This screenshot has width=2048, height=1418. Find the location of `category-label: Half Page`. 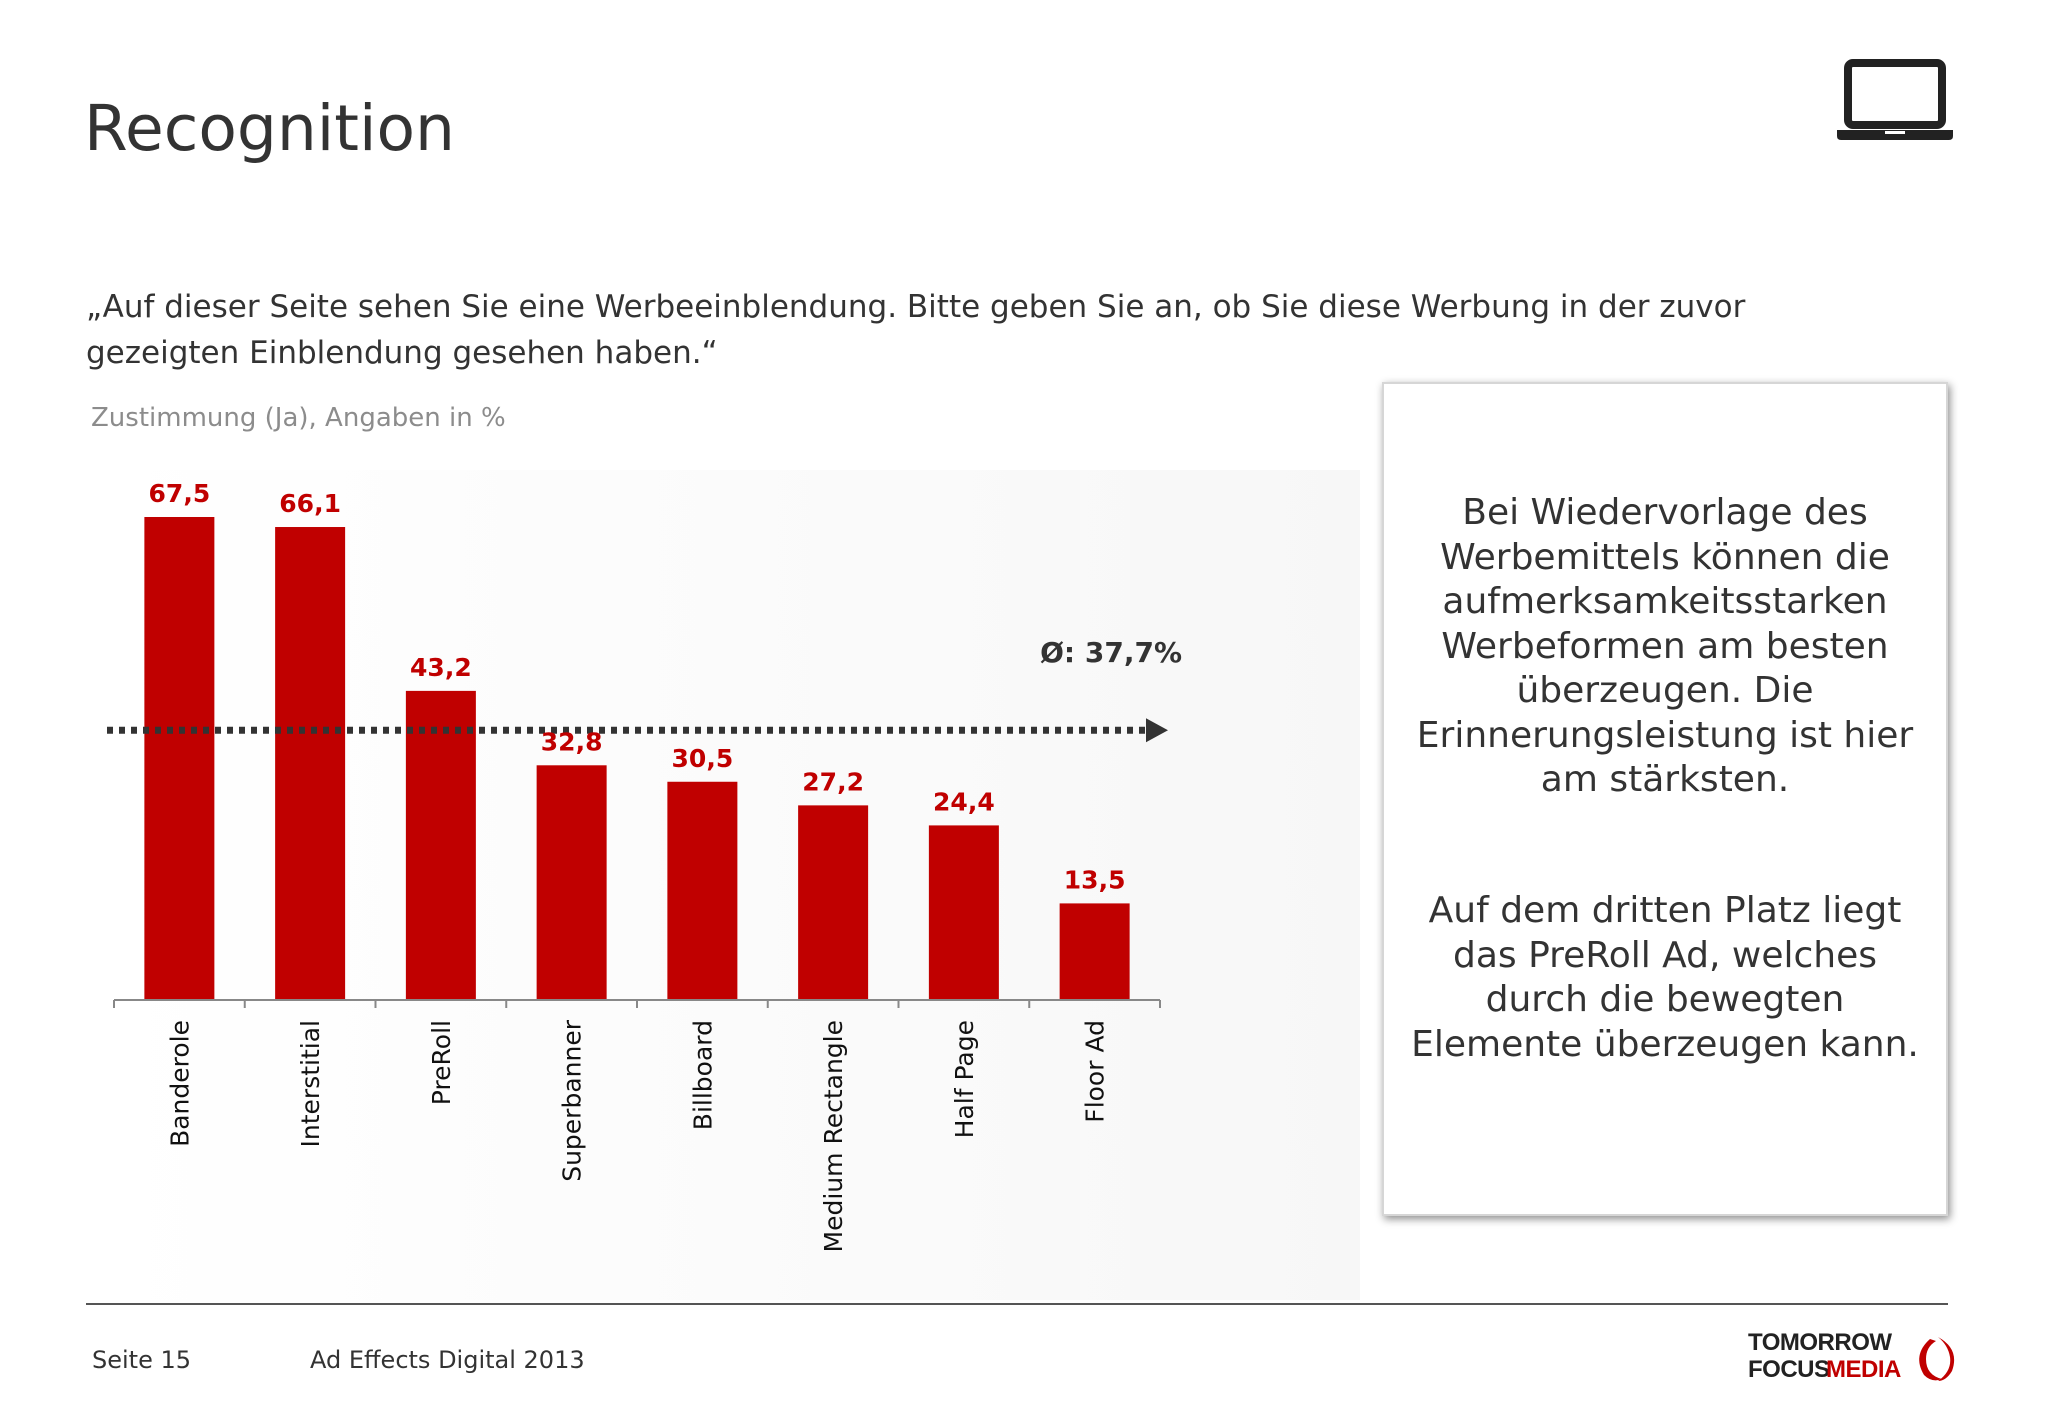

category-label: Half Page is located at coordinates (964, 1079).